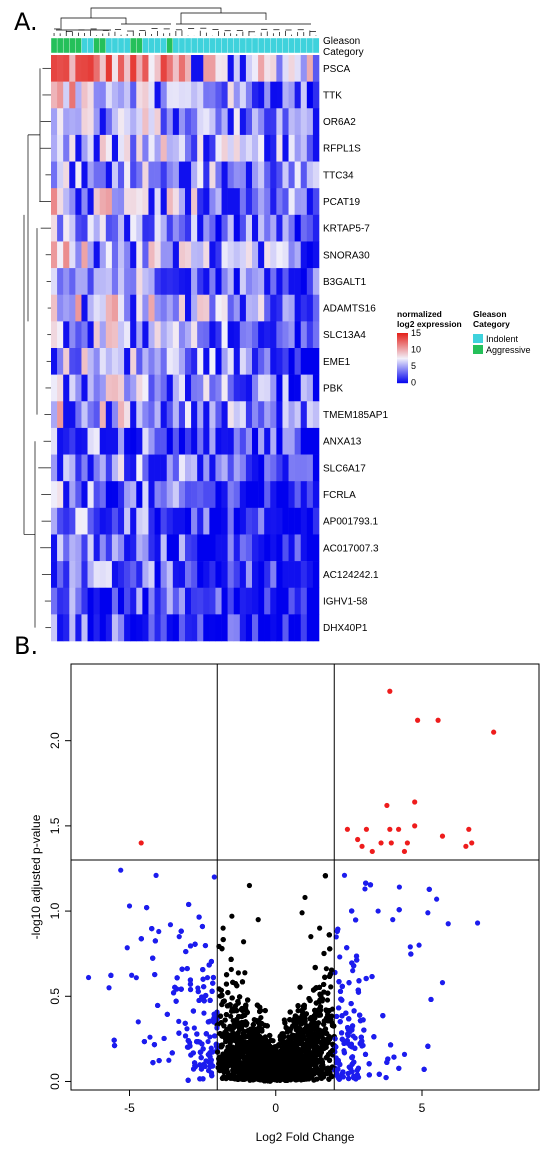 This screenshot has width=550, height=1152. What do you see at coordinates (341, 41) in the screenshot?
I see `annotation-label-line1: Gleason` at bounding box center [341, 41].